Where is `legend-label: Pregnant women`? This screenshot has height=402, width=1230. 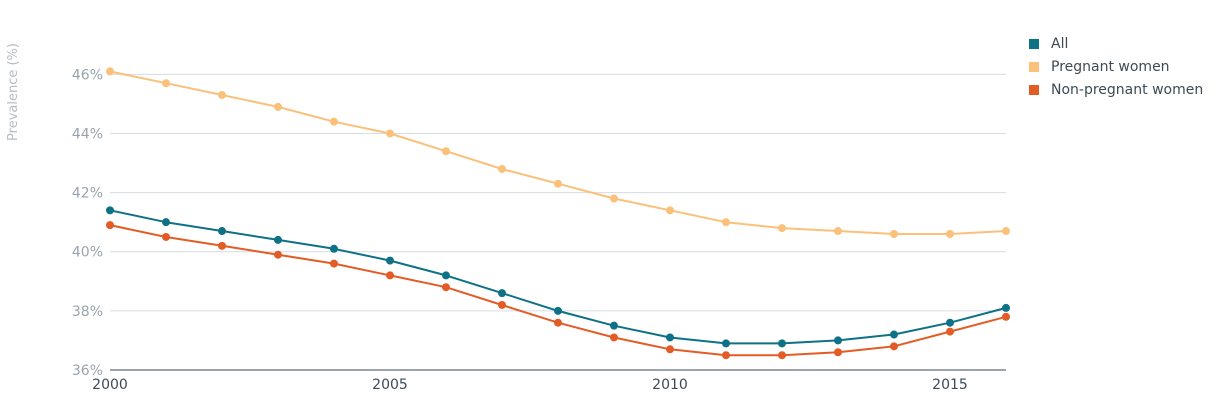
legend-label: Pregnant women is located at coordinates (1110, 66).